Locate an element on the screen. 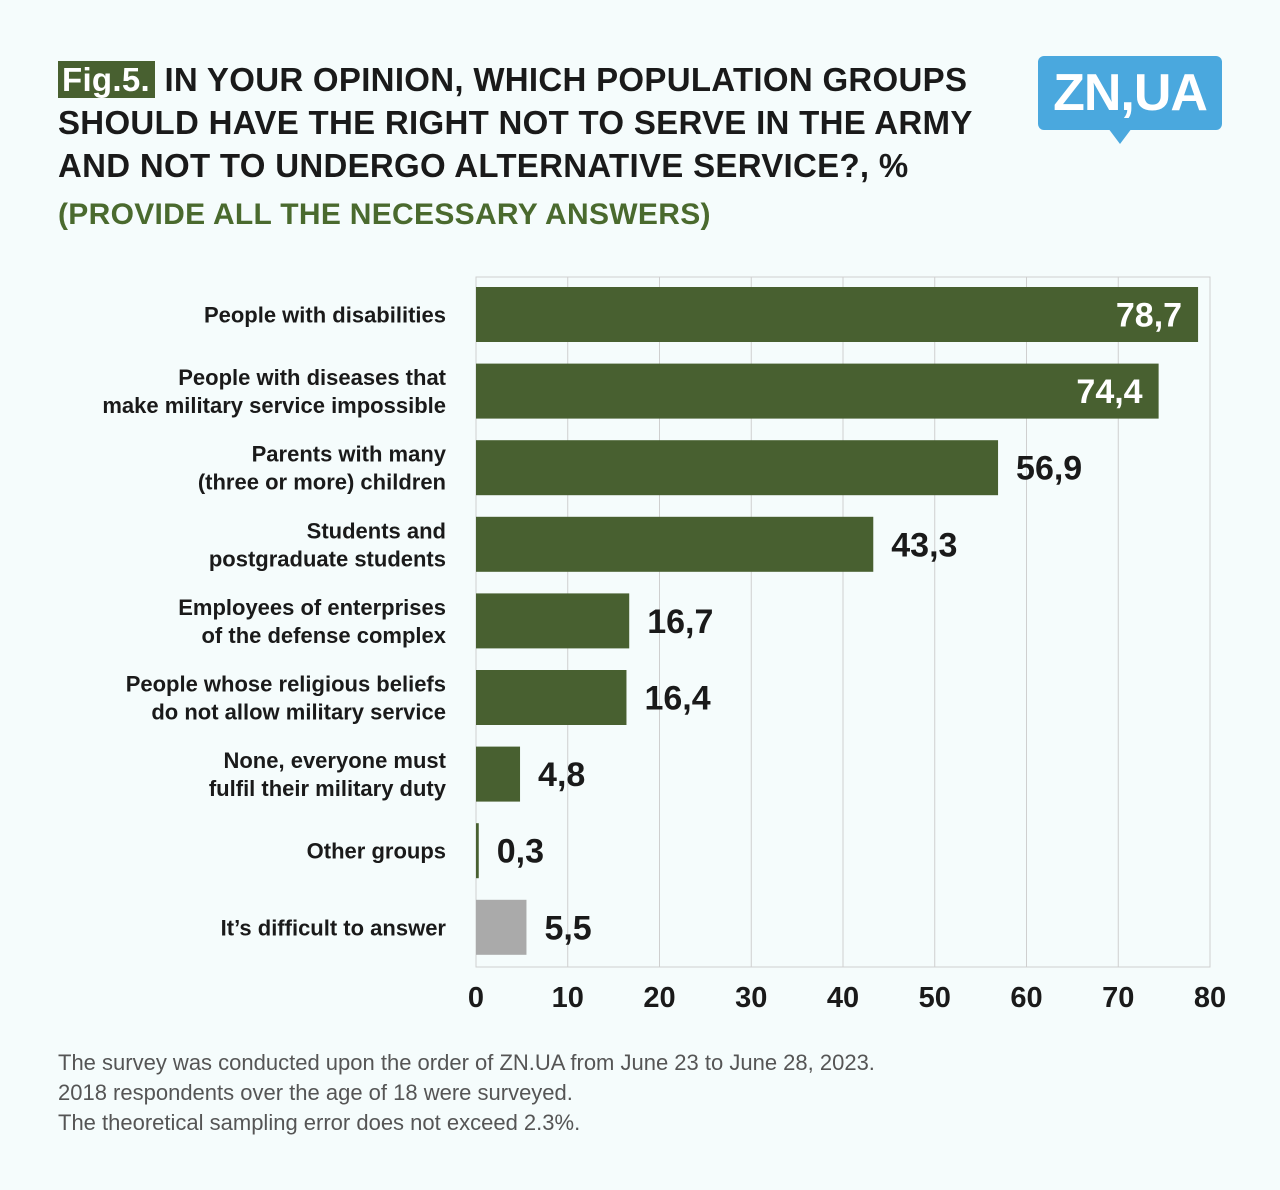 The height and width of the screenshot is (1190, 1280). category-label: People with disabilities is located at coordinates (325, 315).